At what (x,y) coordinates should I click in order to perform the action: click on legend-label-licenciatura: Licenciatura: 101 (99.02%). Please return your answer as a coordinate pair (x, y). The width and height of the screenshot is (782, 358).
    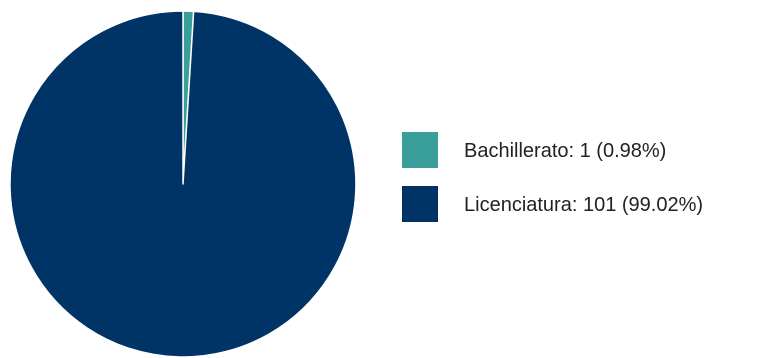
    Looking at the image, I should click on (583, 205).